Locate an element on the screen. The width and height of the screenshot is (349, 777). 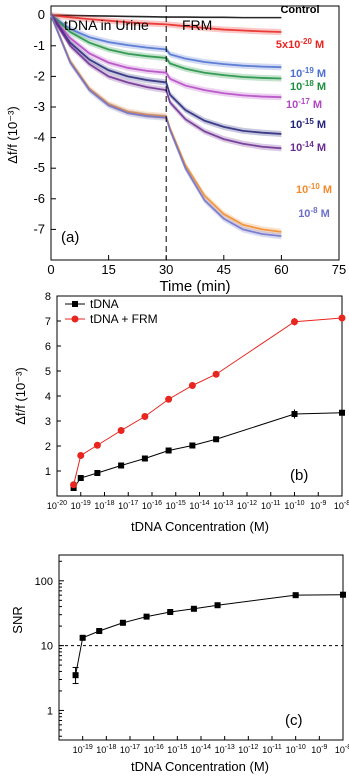
panel-a-concentration-label: 10-10 M is located at coordinates (314, 189).